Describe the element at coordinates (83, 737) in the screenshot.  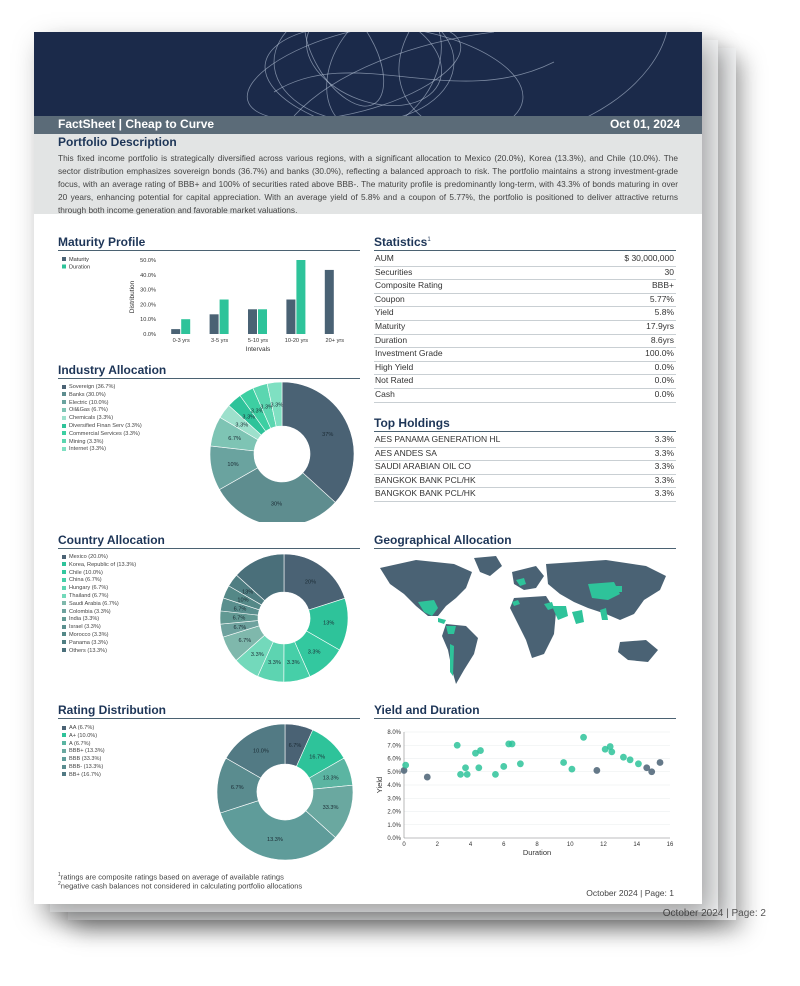
I see `legend-item: A+ (10.0%)` at that location.